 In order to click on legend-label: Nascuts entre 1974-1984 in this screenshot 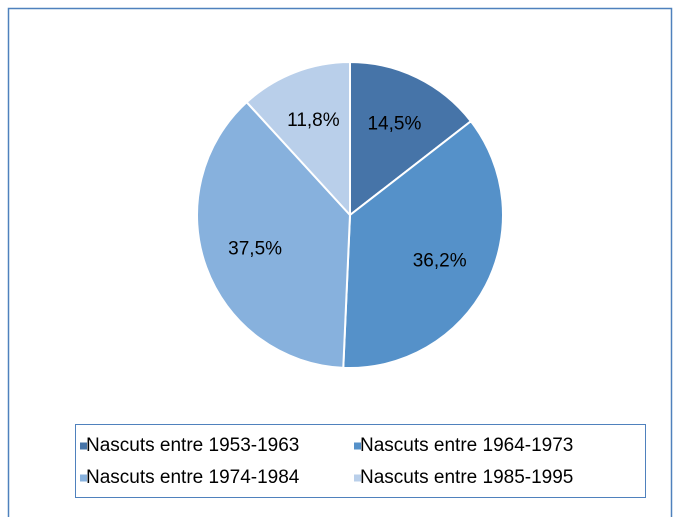, I will do `click(193, 477)`.